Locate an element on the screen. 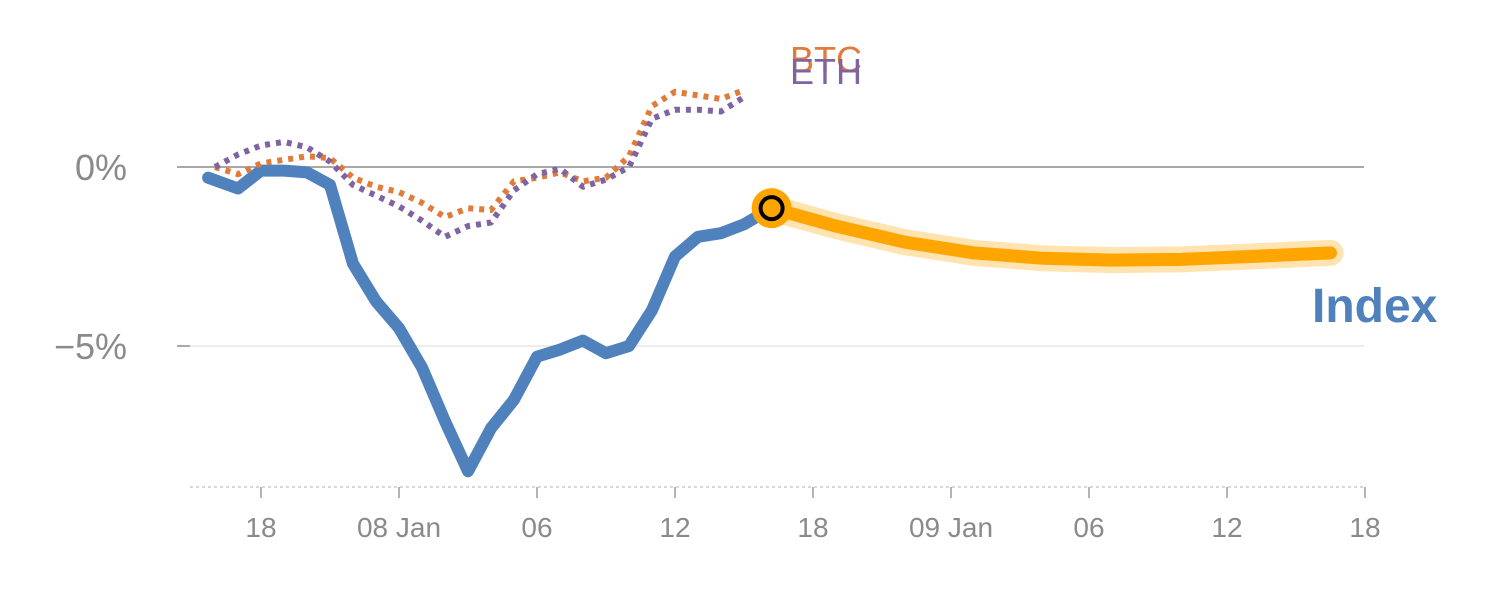  current-point-marker is located at coordinates (771, 208).